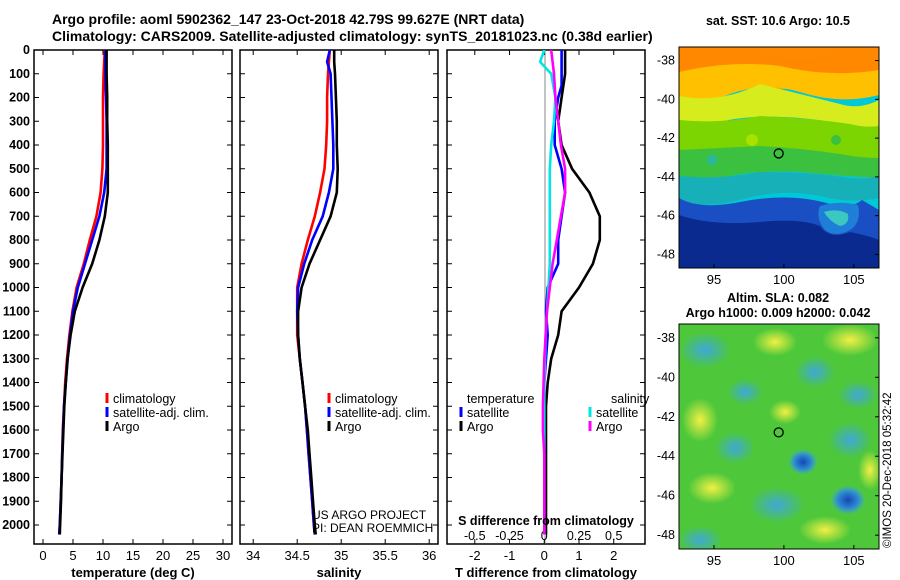  I want to click on map-y-tick-label: -48, so click(666, 535).